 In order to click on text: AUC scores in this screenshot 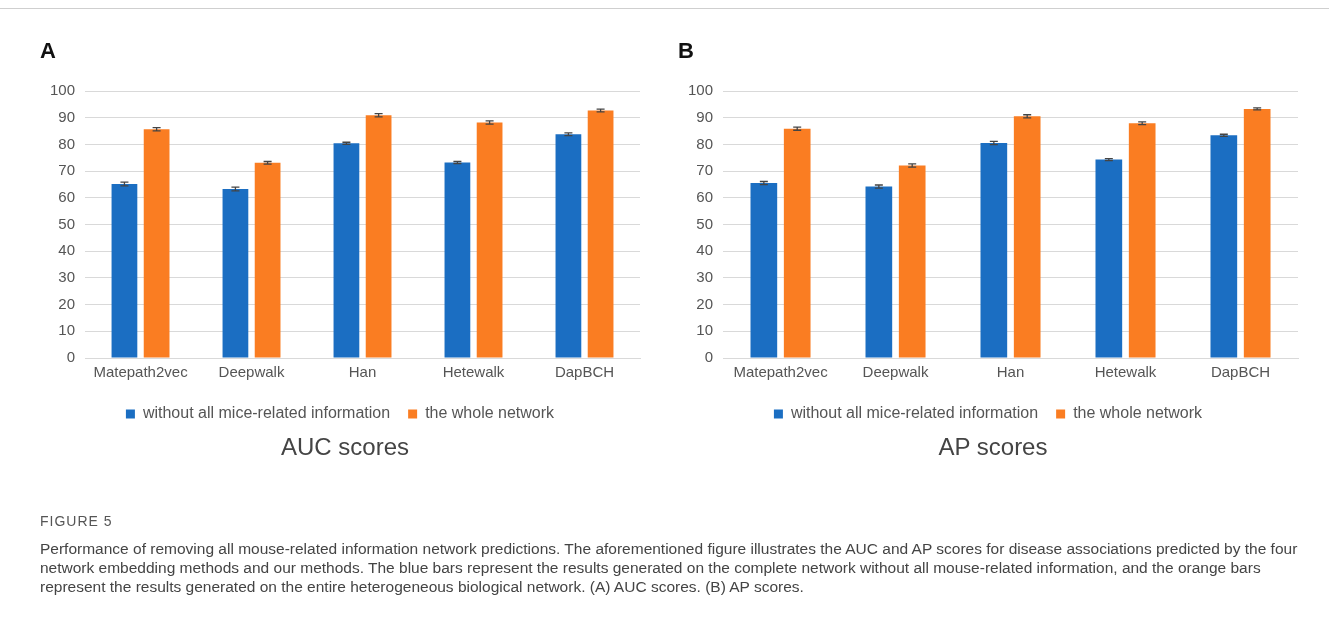, I will do `click(345, 447)`.